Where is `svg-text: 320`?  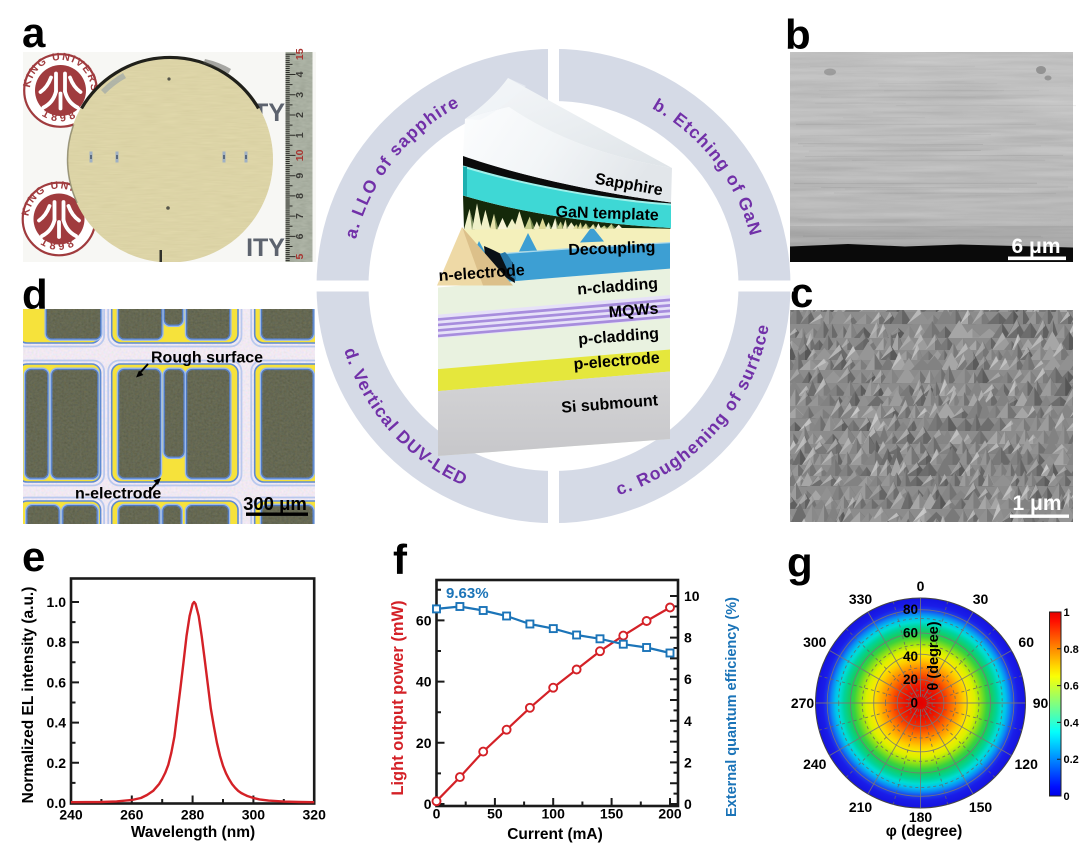
svg-text: 320 is located at coordinates (315, 815).